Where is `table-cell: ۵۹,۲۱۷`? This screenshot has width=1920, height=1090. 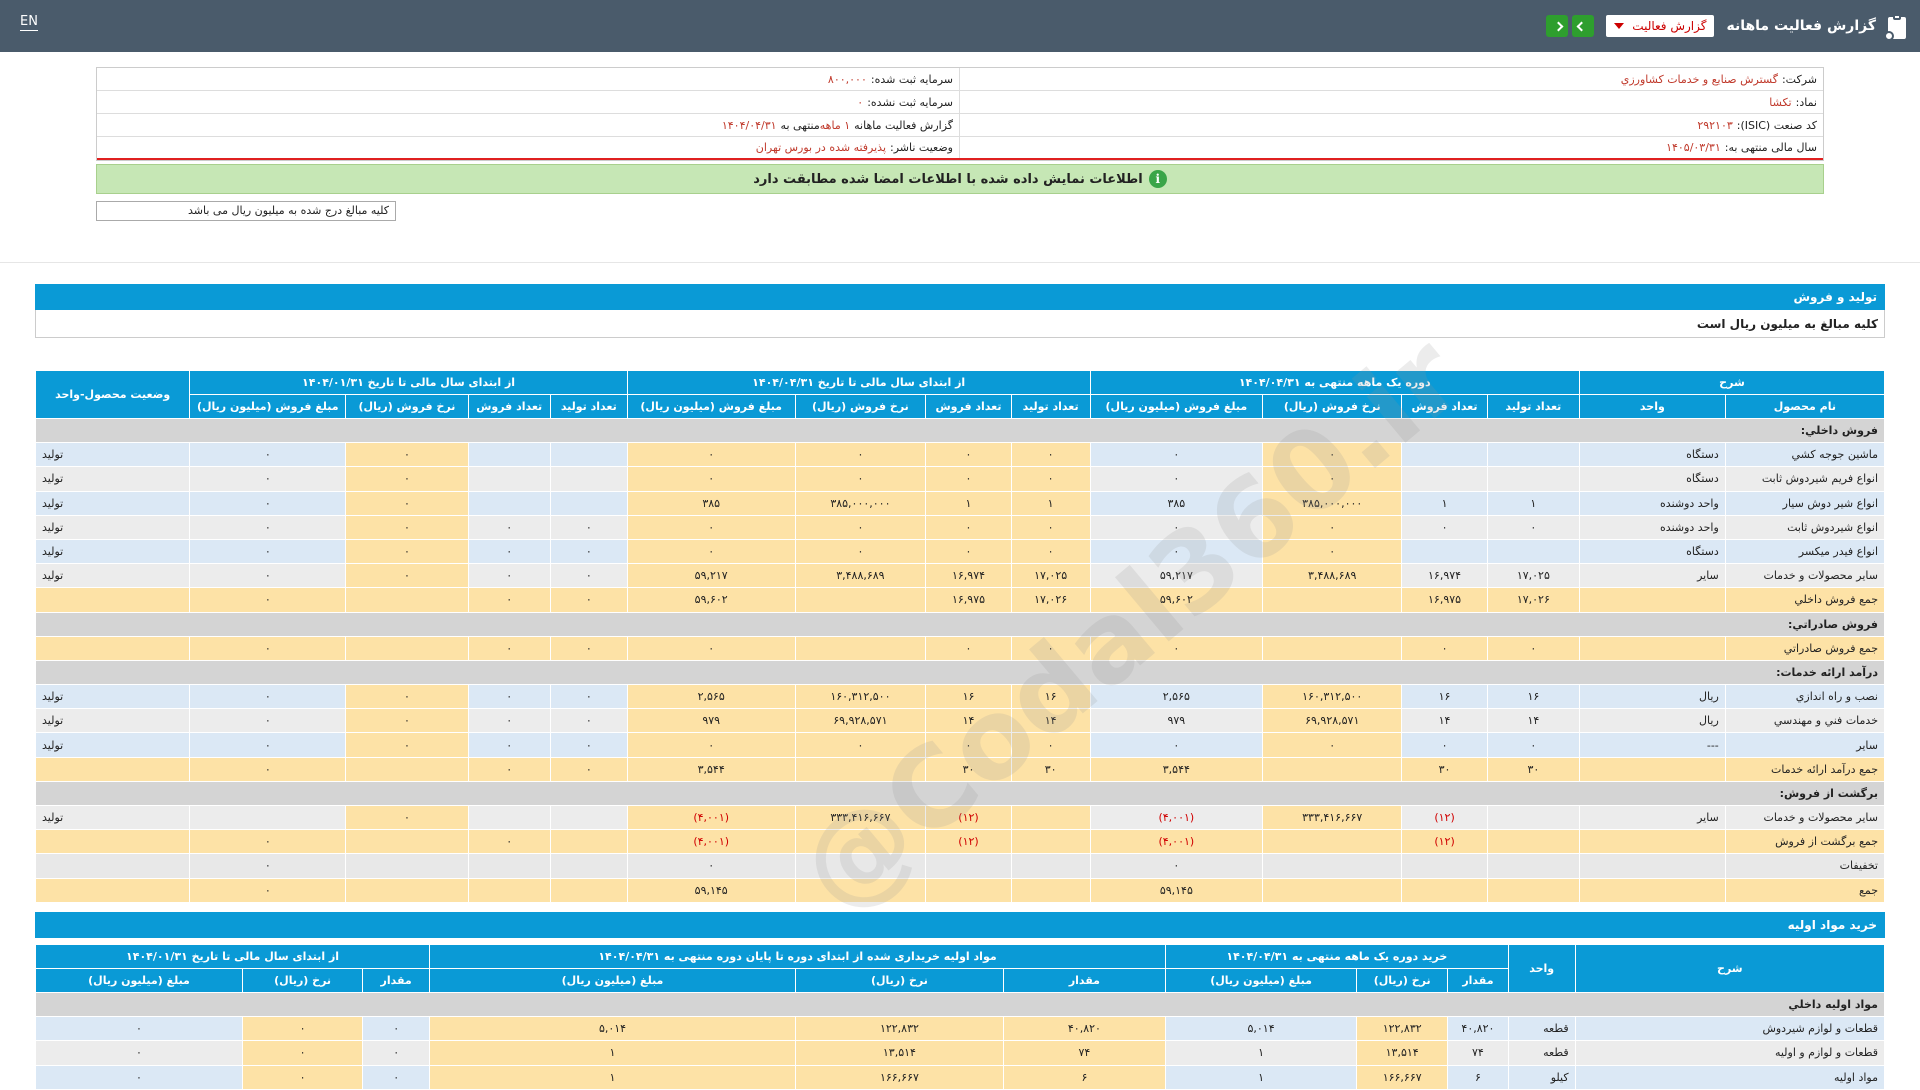 table-cell: ۵۹,۲۱۷ is located at coordinates (1176, 576).